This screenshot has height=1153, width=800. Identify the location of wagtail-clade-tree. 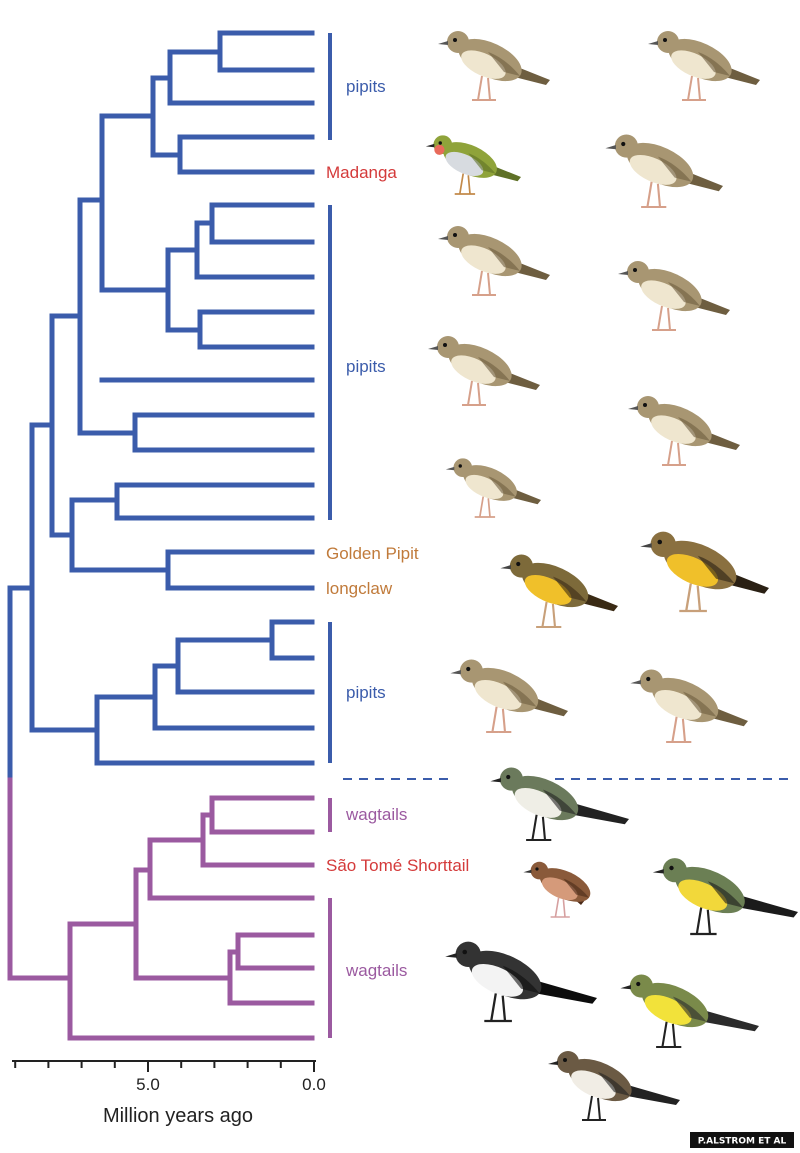
(161, 909).